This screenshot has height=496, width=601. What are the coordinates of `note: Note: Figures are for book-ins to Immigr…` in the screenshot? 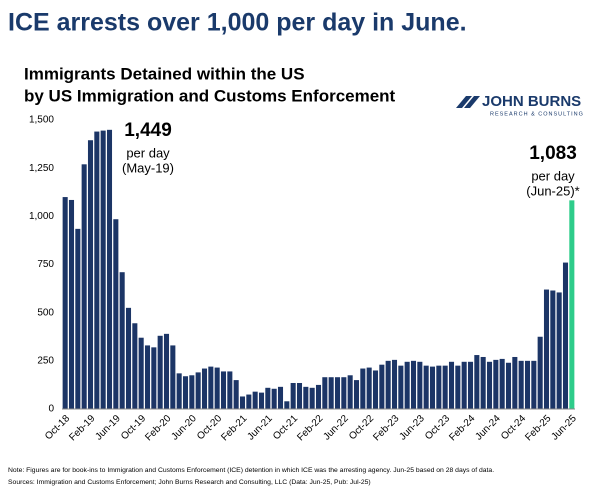 It's located at (251, 470).